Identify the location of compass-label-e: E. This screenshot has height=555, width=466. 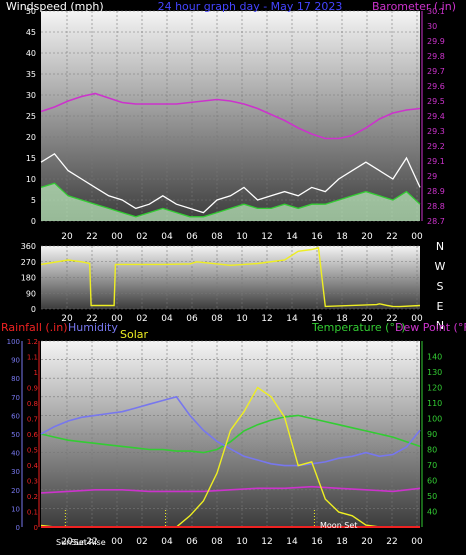
(440, 306).